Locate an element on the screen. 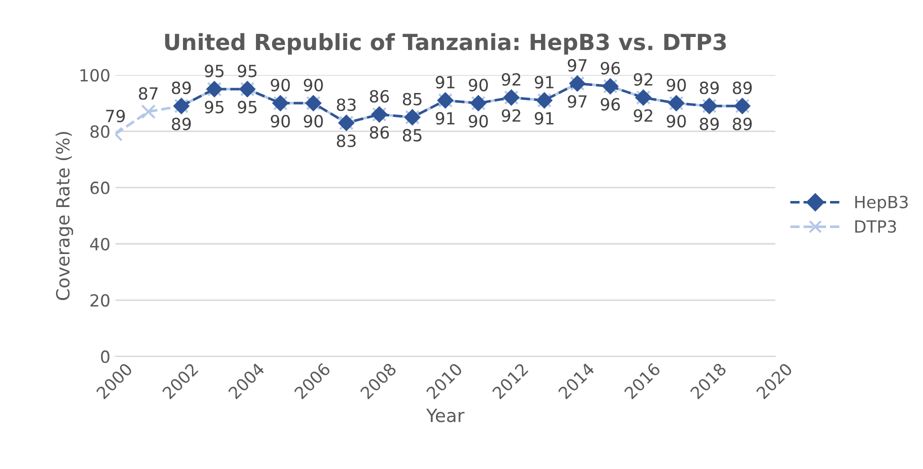 This screenshot has width=923, height=469. y-tick-label: 60 is located at coordinates (100, 188).